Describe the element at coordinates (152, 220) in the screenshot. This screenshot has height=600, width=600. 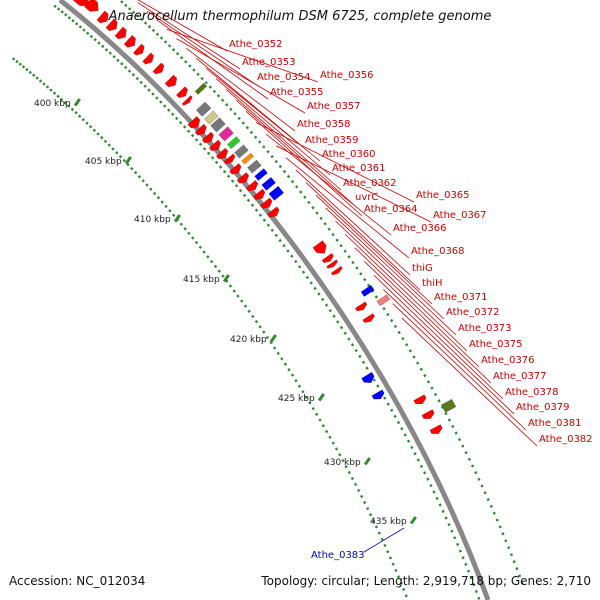
I see `scale-tick-label: 410 kbp` at that location.